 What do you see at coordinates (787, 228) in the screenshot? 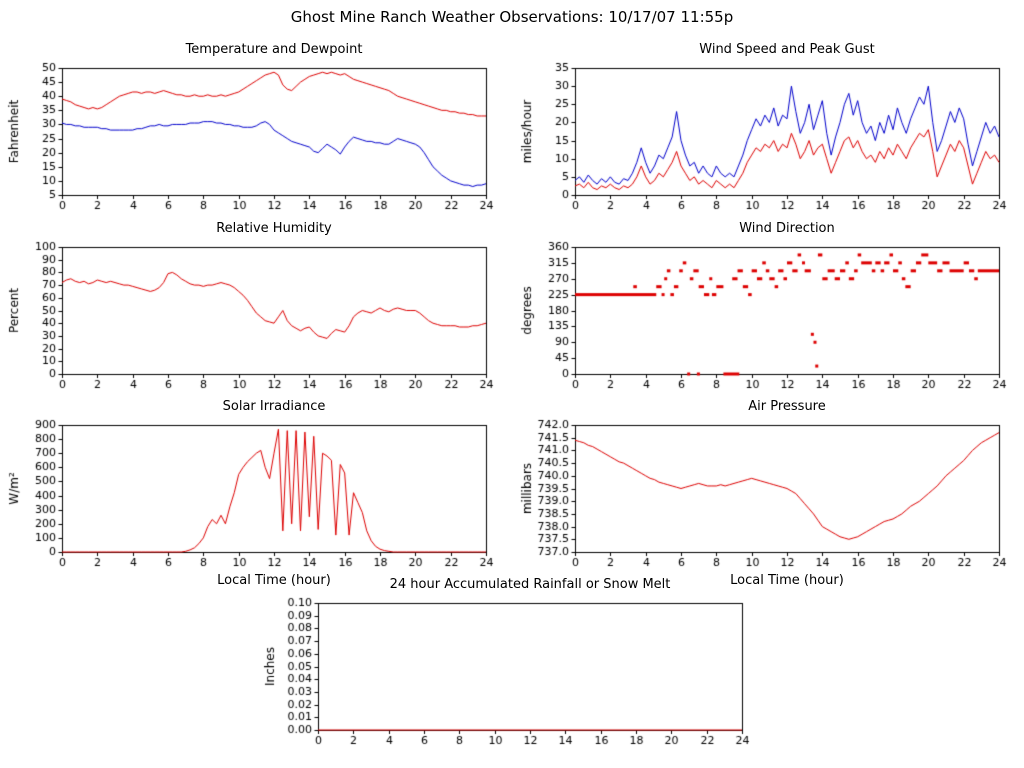
I see `chart-title: Wind Direction` at bounding box center [787, 228].